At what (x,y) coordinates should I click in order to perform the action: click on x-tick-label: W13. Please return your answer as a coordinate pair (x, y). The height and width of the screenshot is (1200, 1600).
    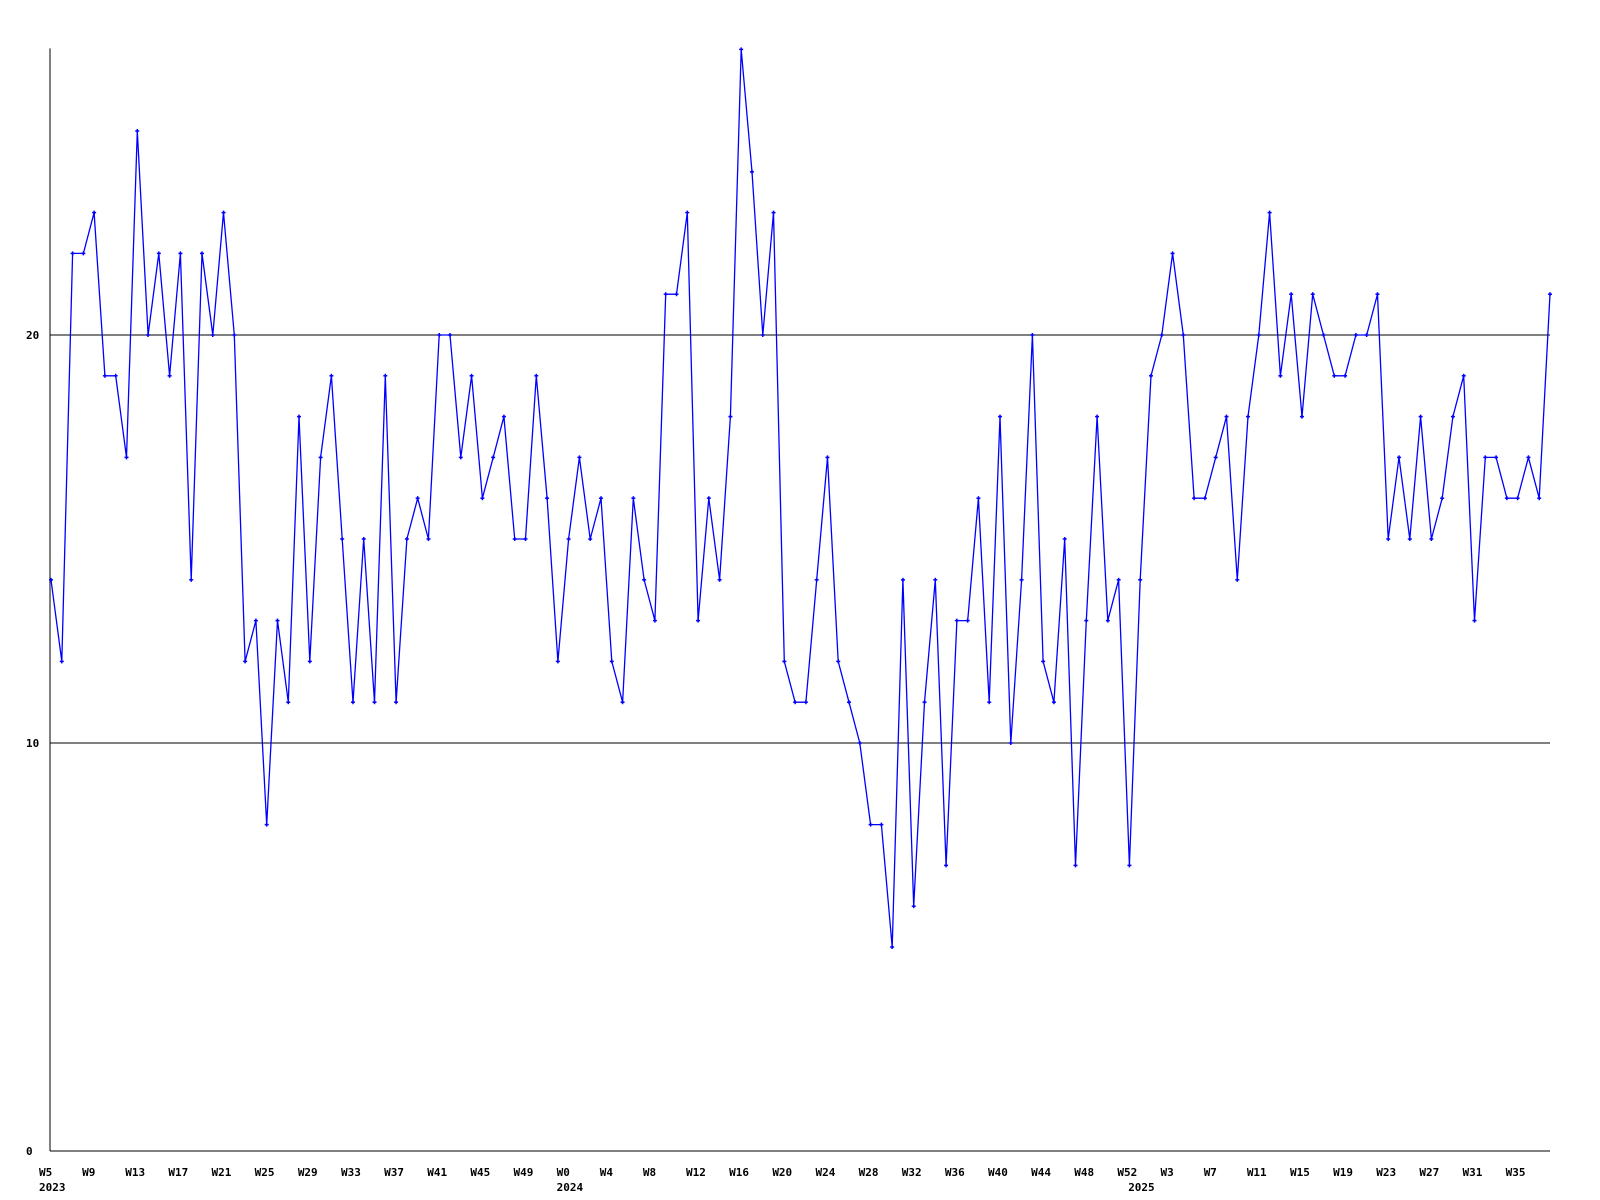
    Looking at the image, I should click on (135, 1172).